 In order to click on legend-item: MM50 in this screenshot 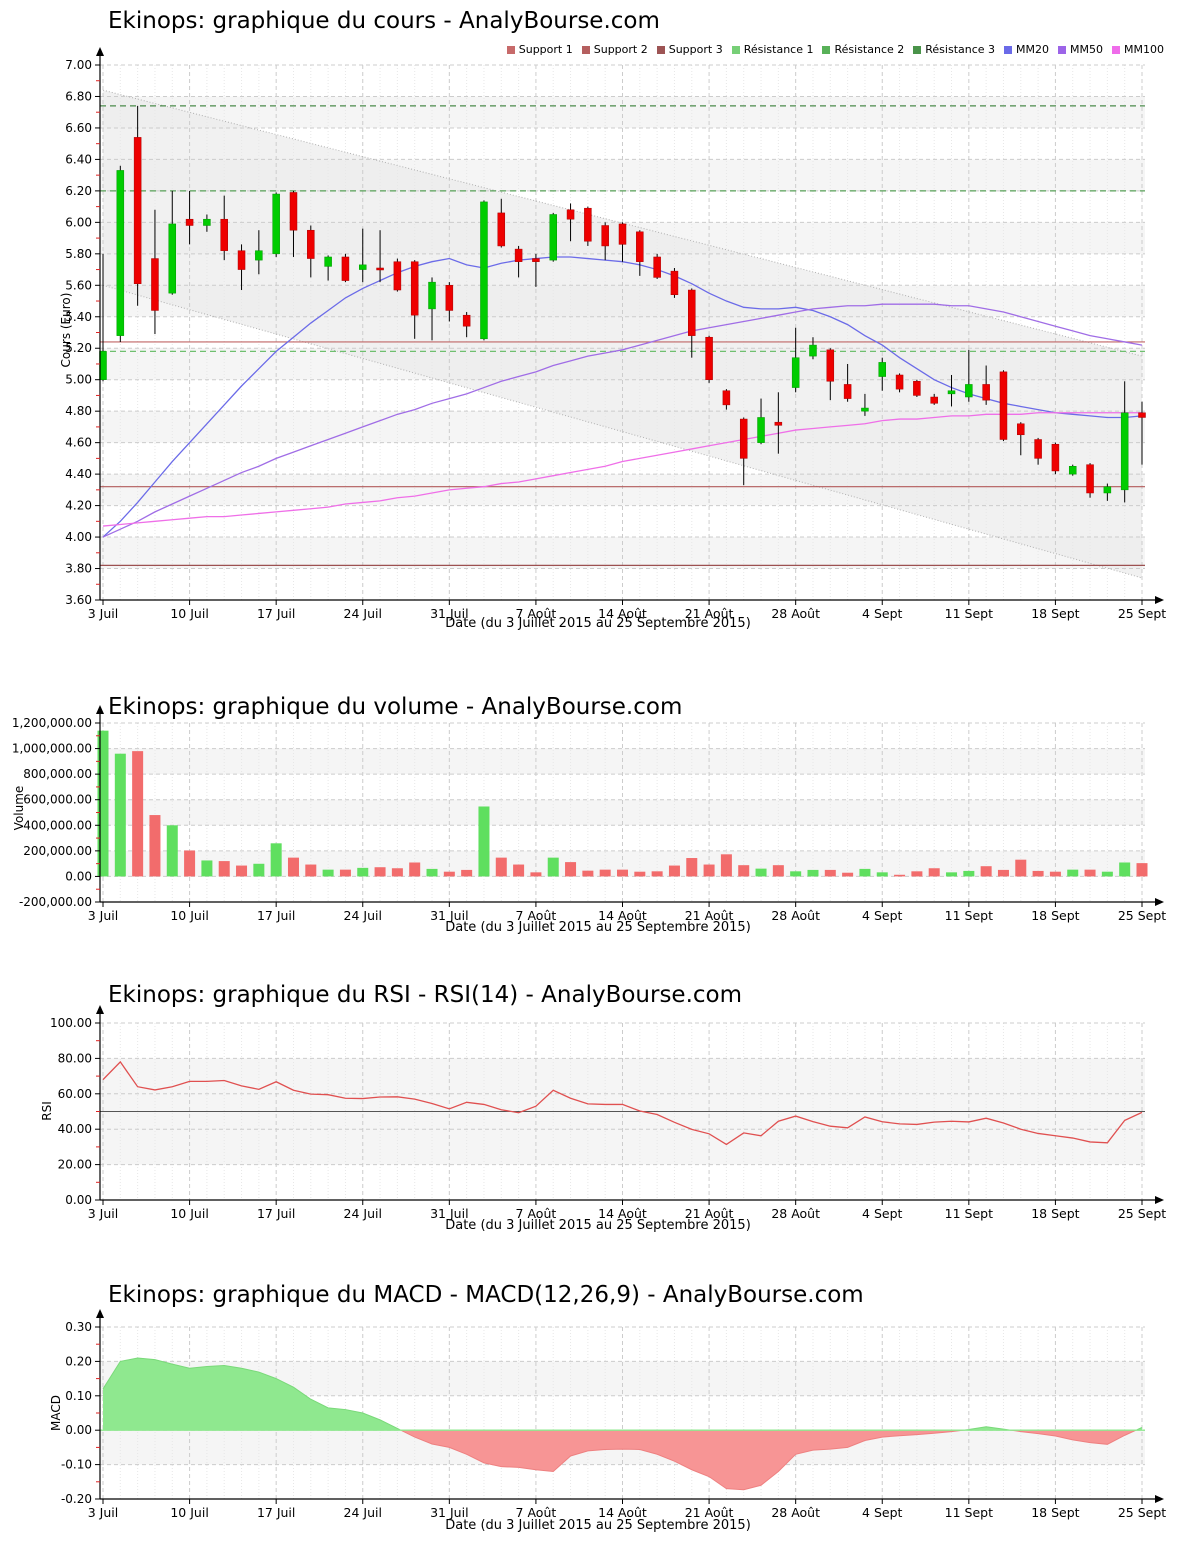, I will do `click(1080, 49)`.